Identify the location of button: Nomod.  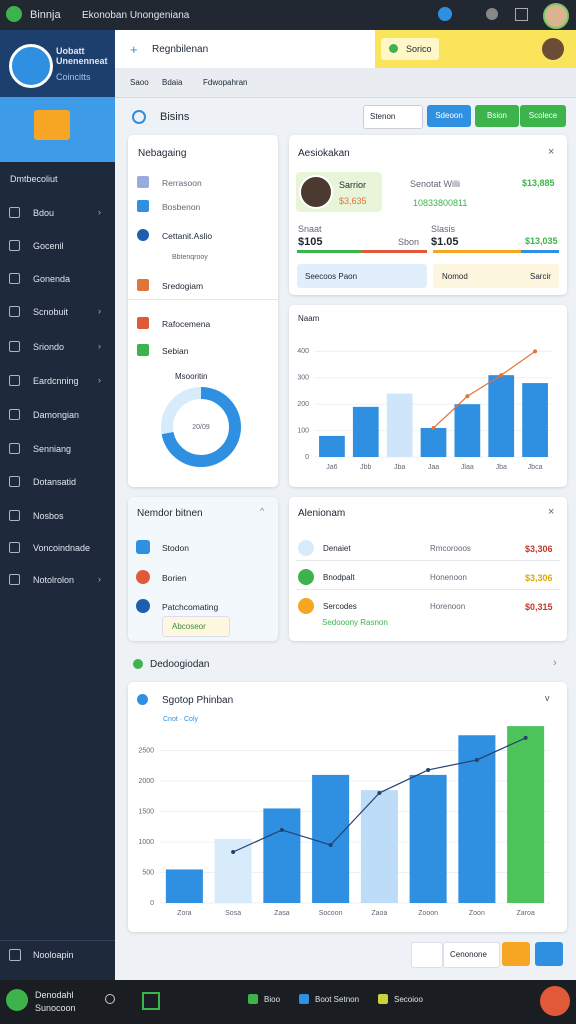
(455, 276).